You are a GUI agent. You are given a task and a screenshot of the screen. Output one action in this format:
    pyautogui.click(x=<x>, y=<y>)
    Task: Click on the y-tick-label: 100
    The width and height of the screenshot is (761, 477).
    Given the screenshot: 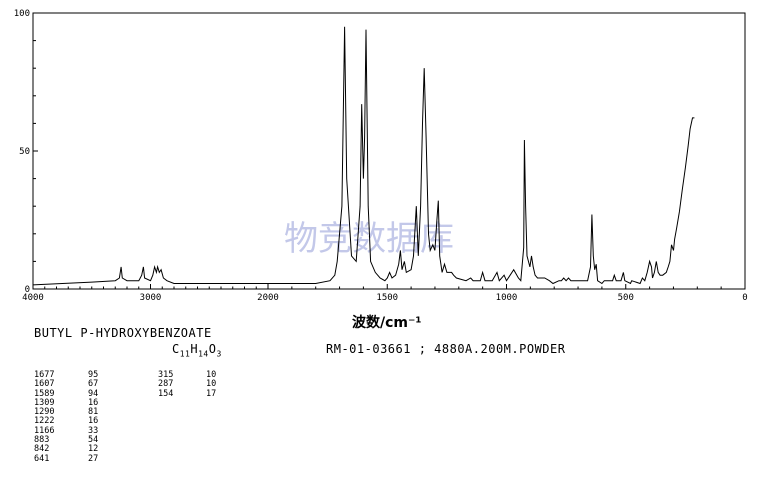 What is the action you would take?
    pyautogui.click(x=22, y=14)
    